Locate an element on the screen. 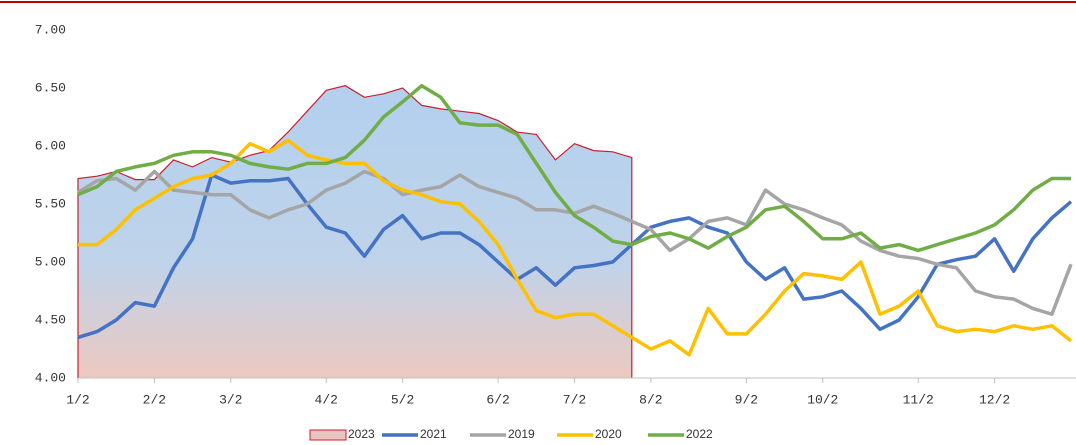  x-tick-label: 3/2 is located at coordinates (230, 399).